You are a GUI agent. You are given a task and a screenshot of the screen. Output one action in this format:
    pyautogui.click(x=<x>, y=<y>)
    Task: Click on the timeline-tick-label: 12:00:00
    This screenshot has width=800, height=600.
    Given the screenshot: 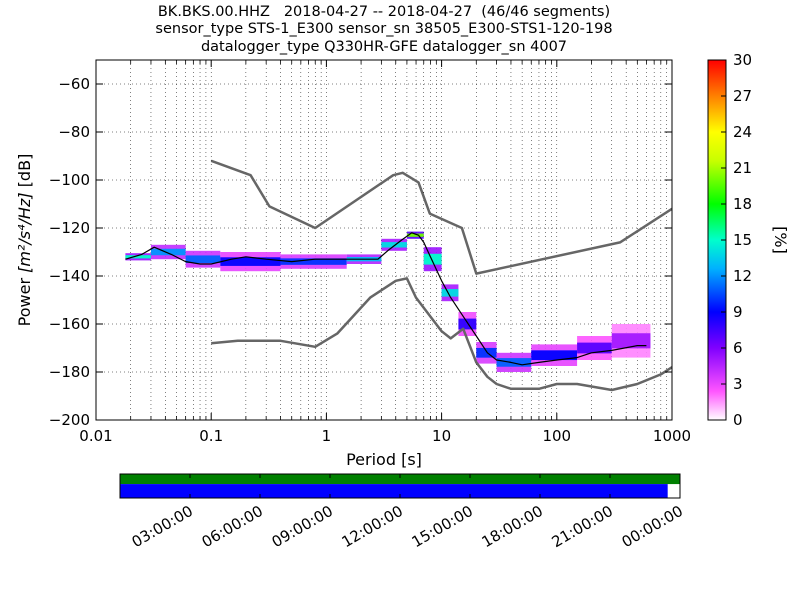 What is the action you would take?
    pyautogui.click(x=372, y=526)
    